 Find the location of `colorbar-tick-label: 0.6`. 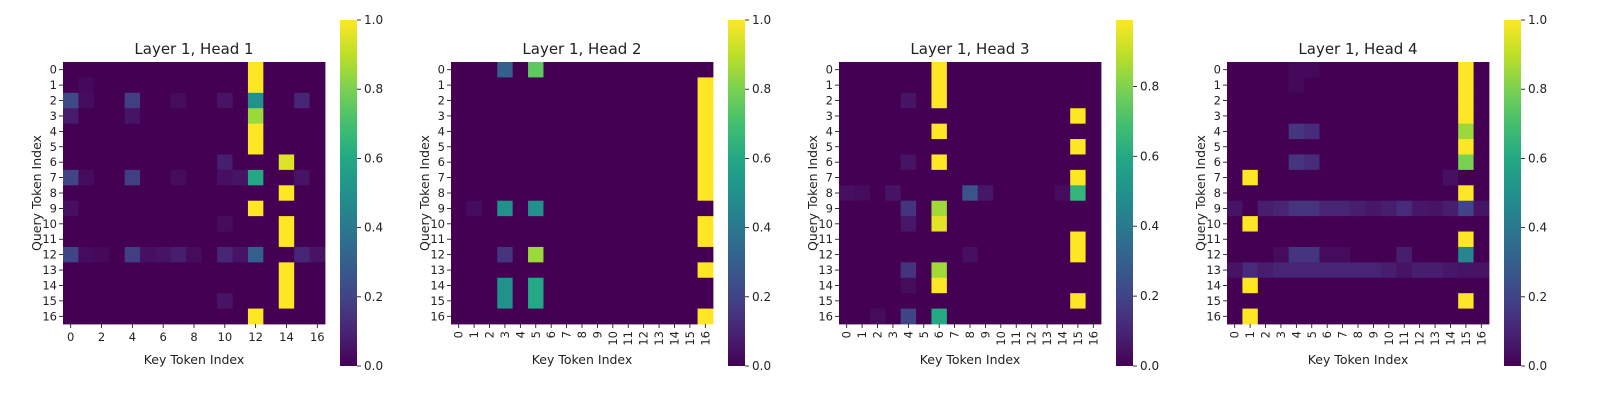

colorbar-tick-label: 0.6 is located at coordinates (1537, 158).